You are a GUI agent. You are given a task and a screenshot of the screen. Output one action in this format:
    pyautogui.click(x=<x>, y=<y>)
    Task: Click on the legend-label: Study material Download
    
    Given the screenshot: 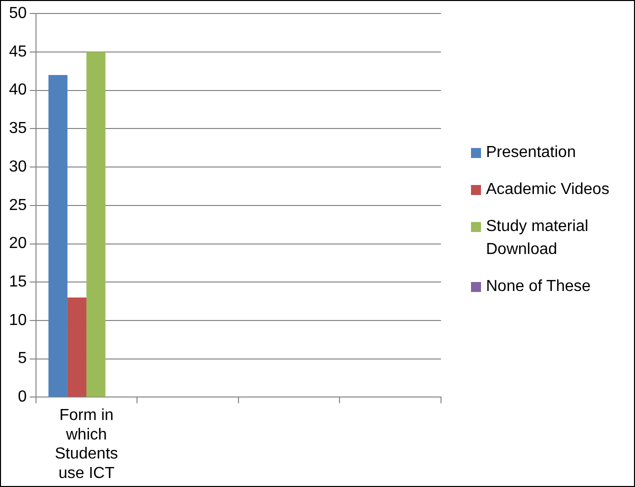 What is the action you would take?
    pyautogui.click(x=538, y=238)
    